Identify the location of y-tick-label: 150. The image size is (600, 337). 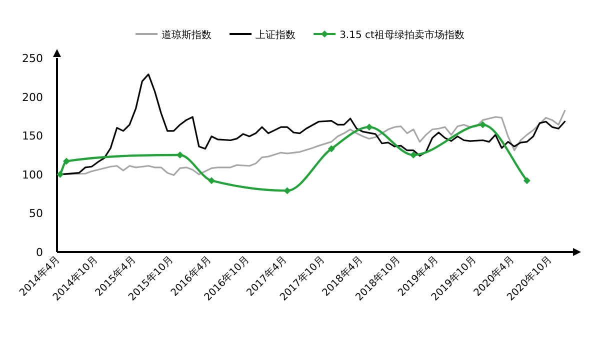
(32, 136).